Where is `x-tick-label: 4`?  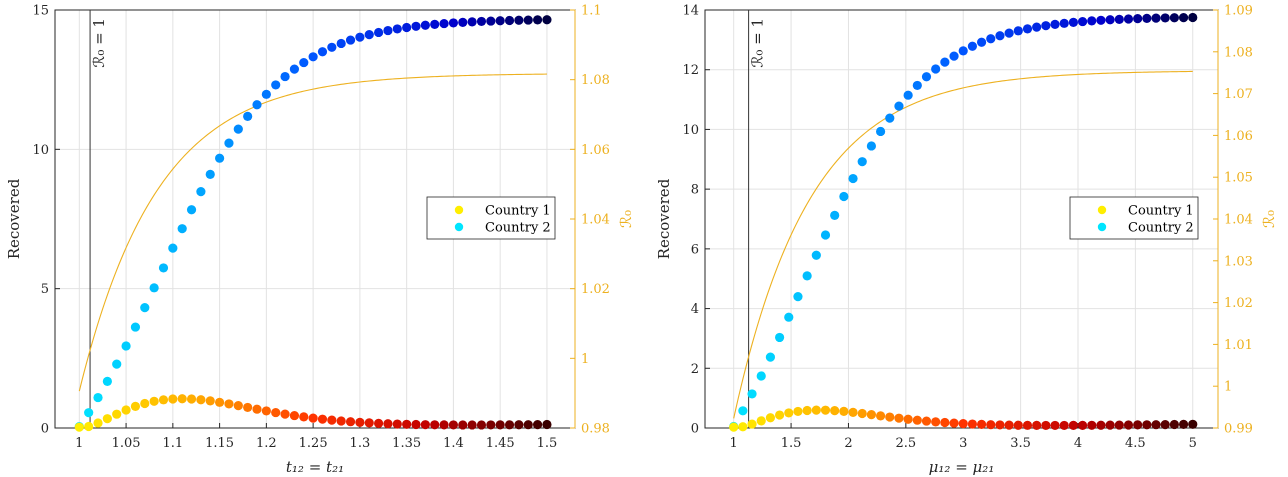 x-tick-label: 4 is located at coordinates (1078, 443).